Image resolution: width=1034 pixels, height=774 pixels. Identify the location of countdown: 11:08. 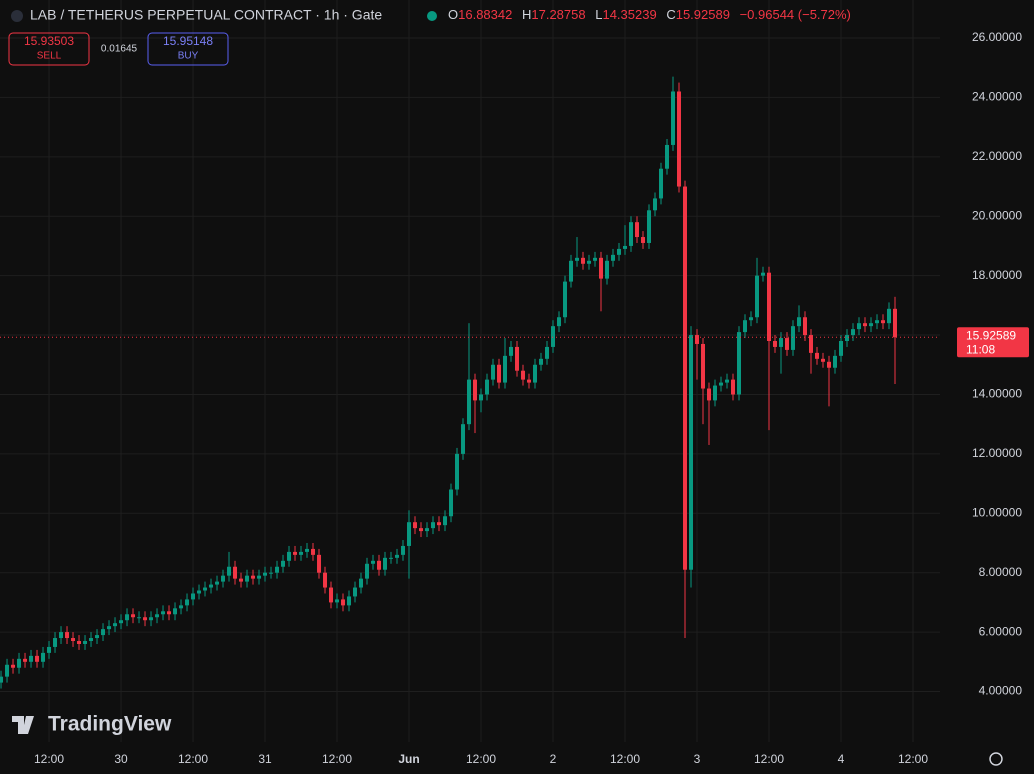
(980, 349).